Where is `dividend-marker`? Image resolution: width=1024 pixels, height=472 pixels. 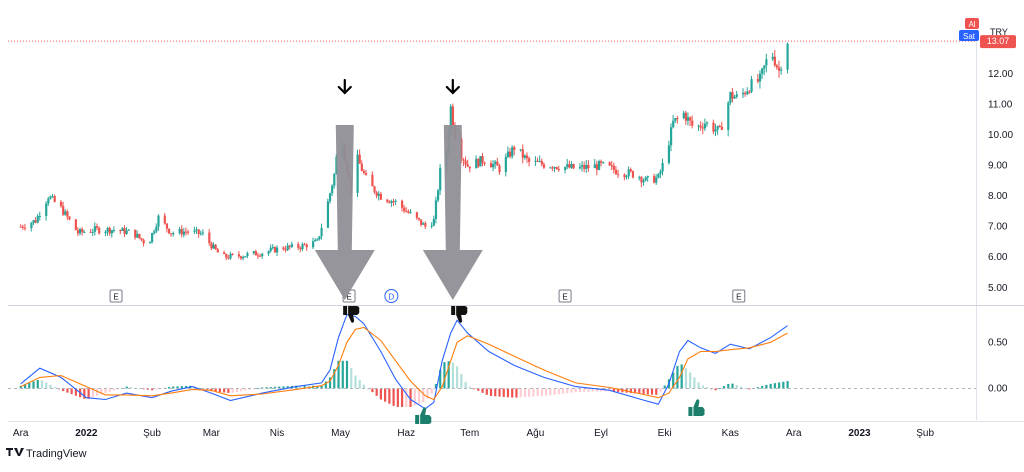 dividend-marker is located at coordinates (391, 296).